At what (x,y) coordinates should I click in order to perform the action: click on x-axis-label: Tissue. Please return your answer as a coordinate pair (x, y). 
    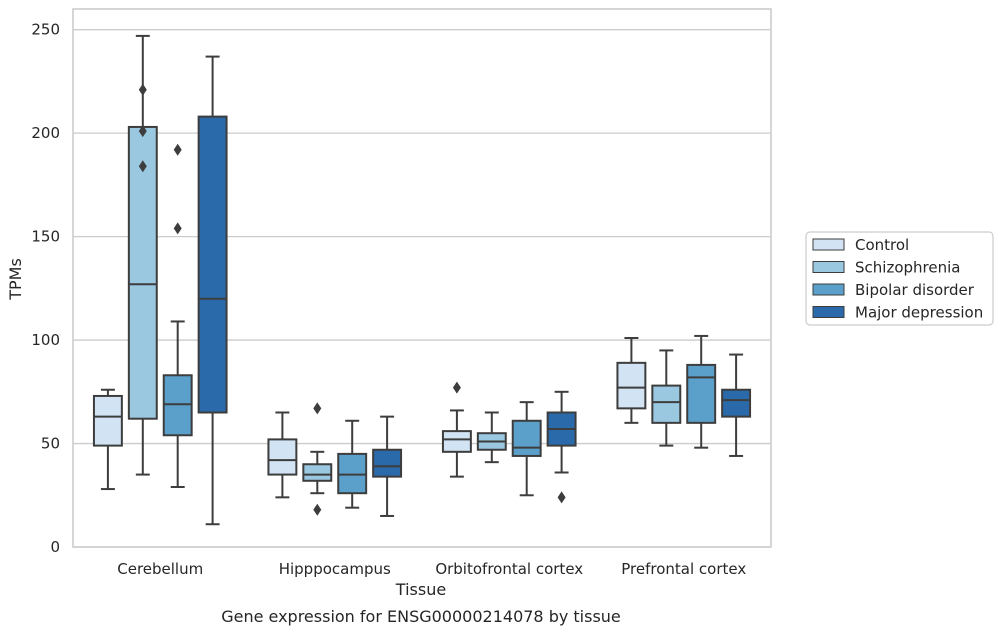
    Looking at the image, I should click on (420, 589).